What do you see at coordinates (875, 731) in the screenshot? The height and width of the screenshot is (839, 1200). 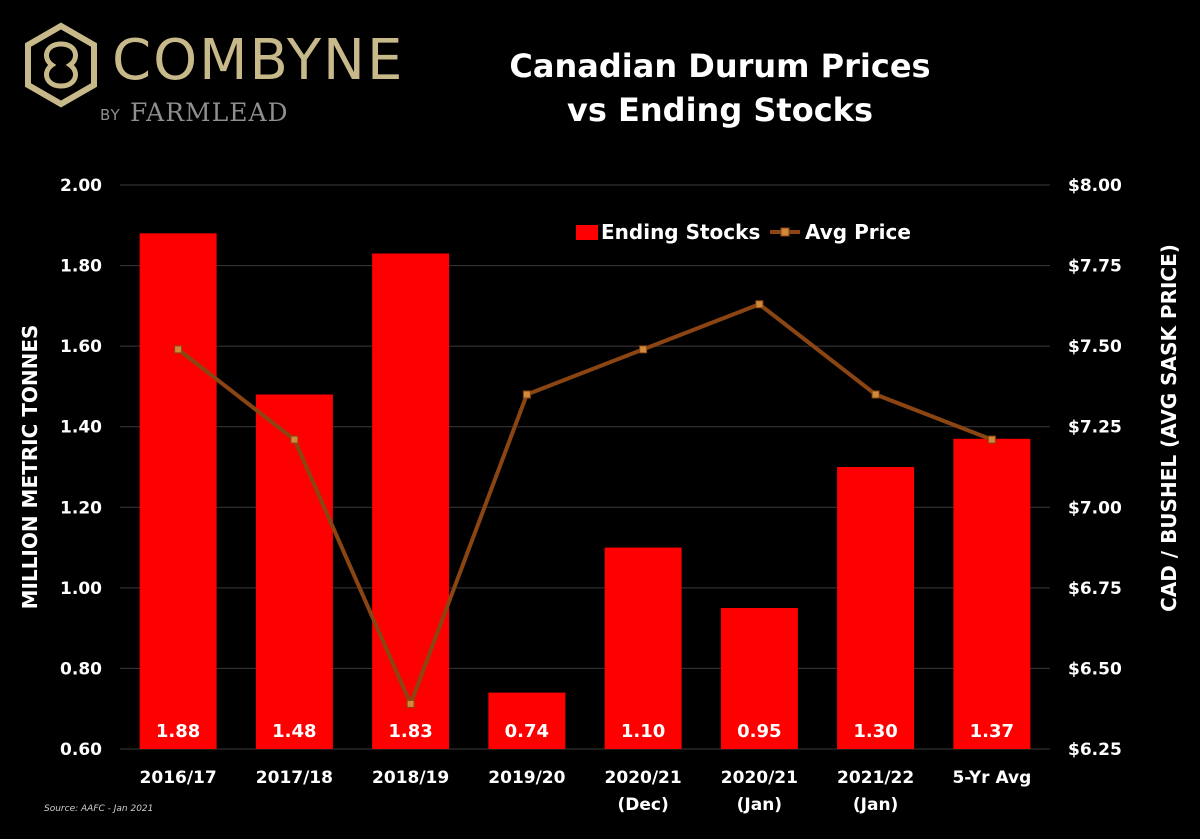 I see `bar-data-label: 1.30` at bounding box center [875, 731].